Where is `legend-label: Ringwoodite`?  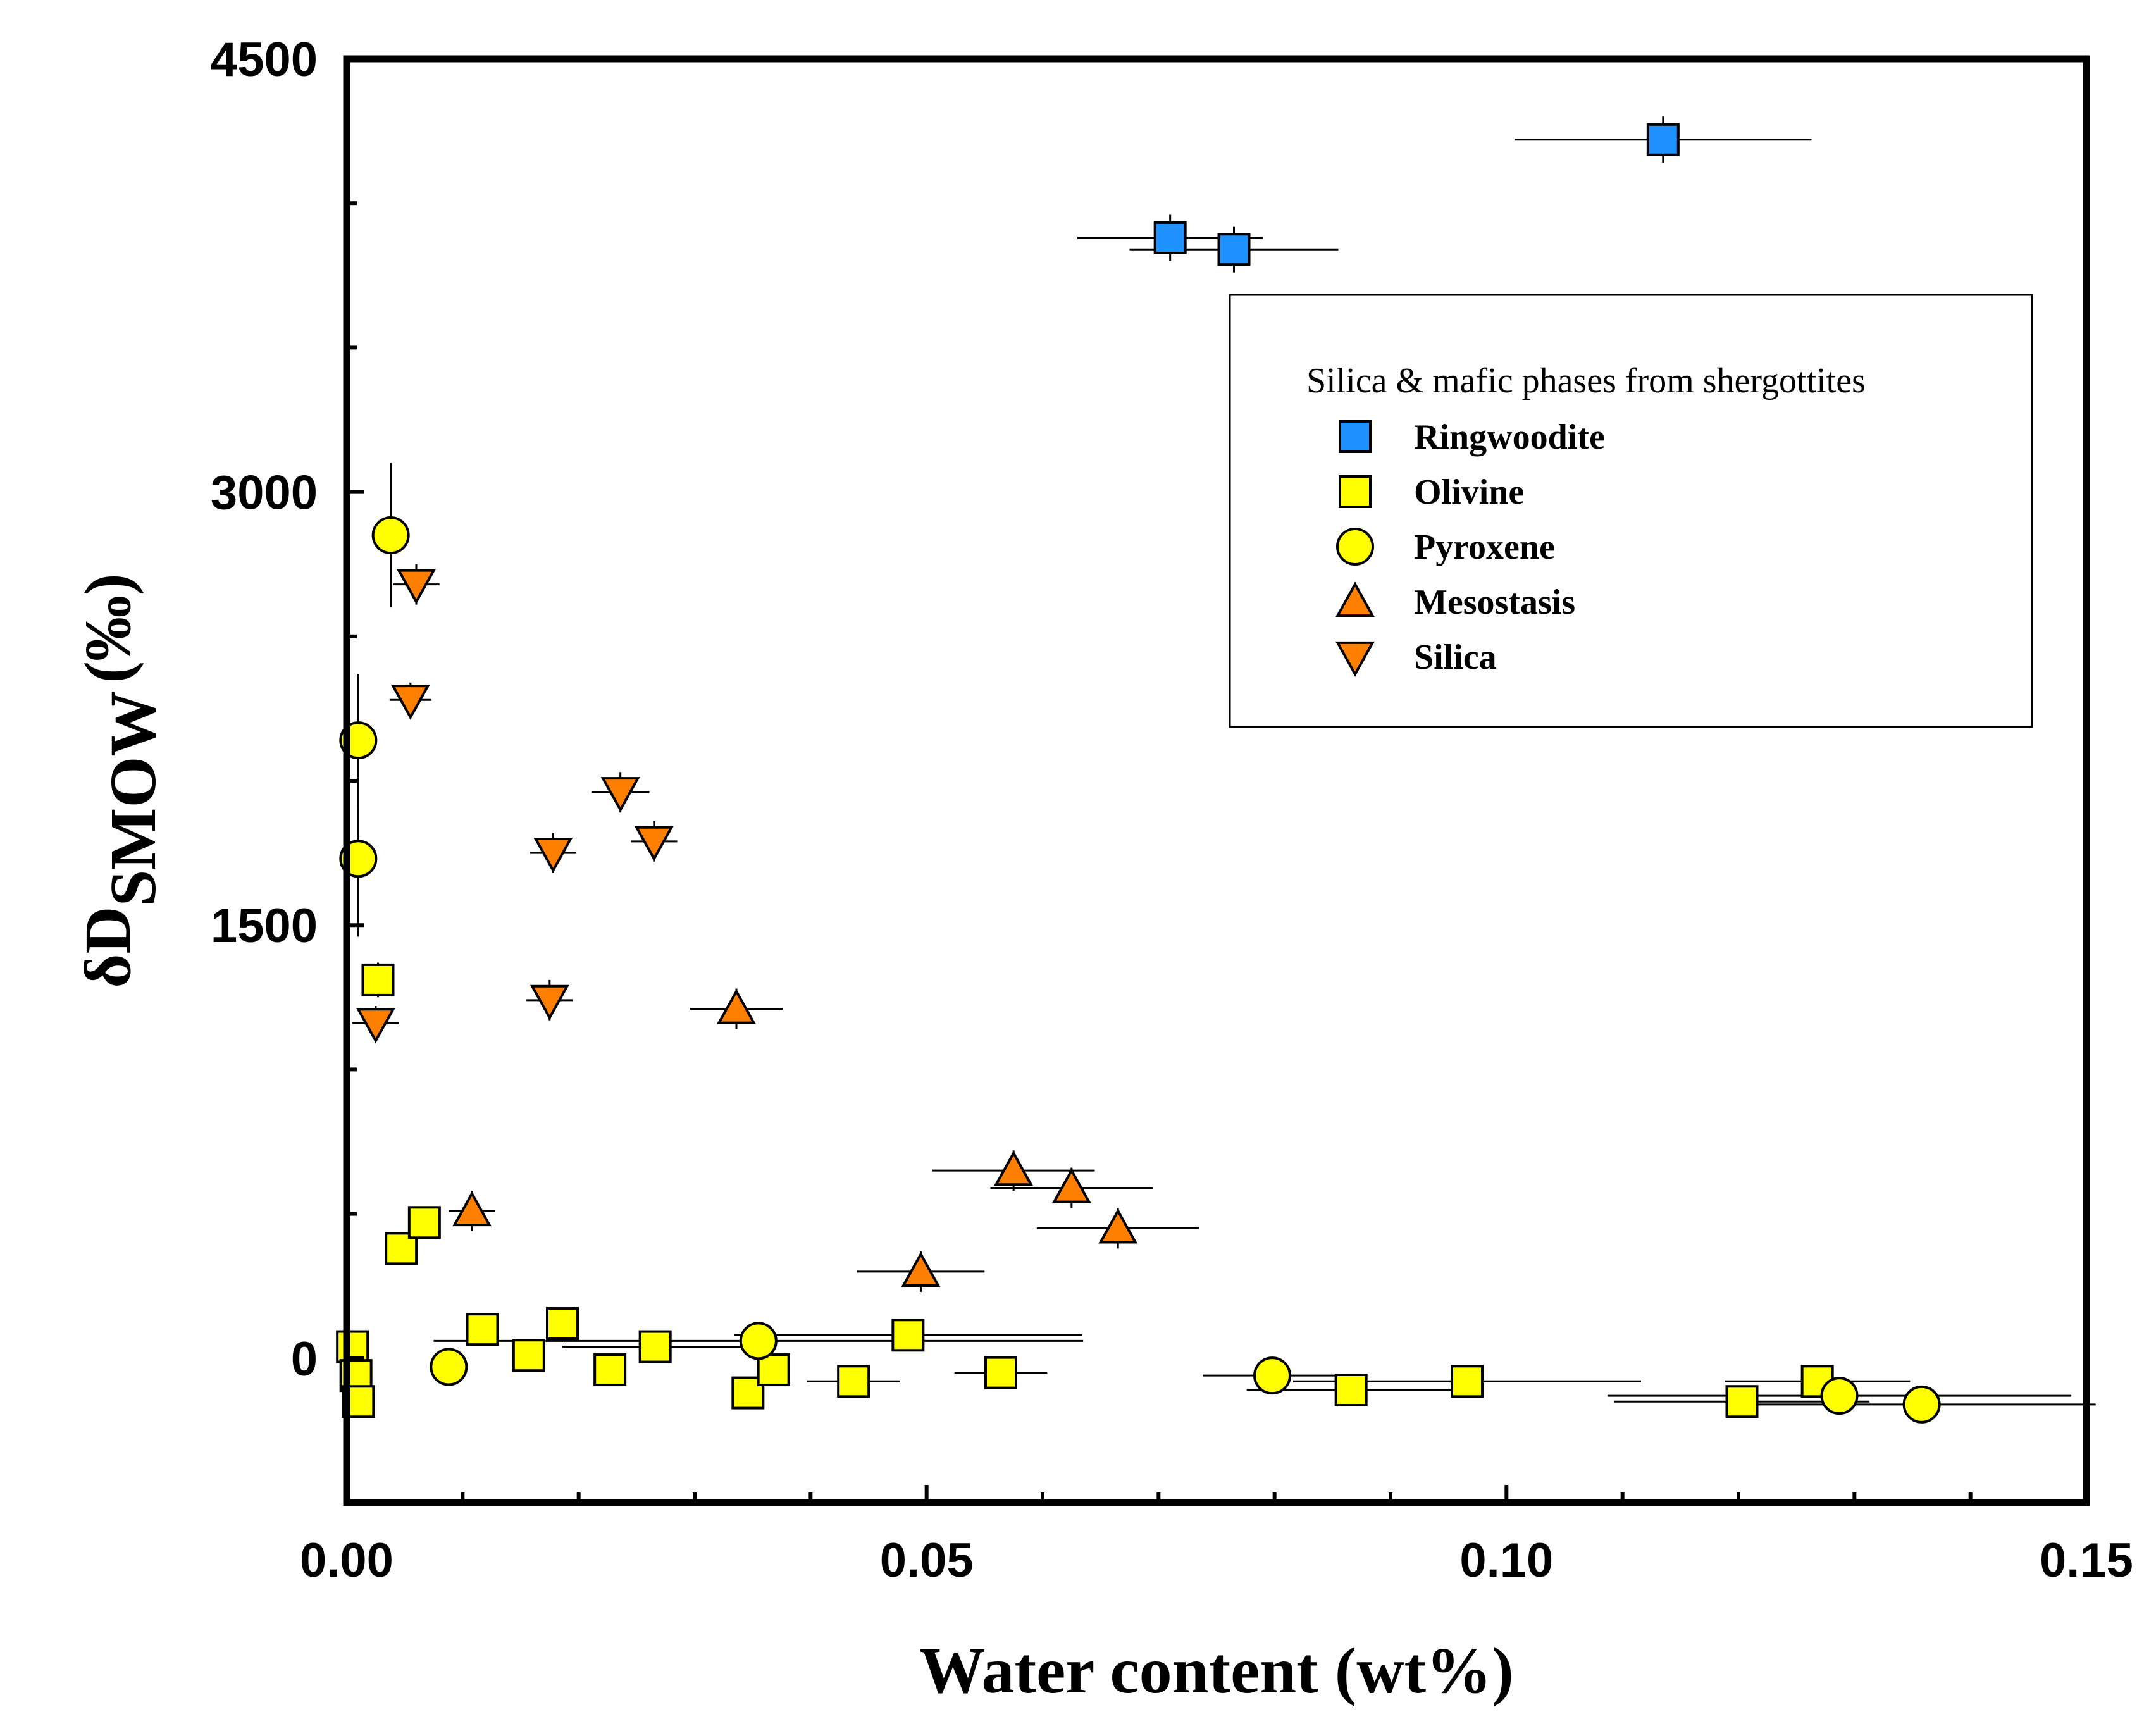 legend-label: Ringwoodite is located at coordinates (1509, 437).